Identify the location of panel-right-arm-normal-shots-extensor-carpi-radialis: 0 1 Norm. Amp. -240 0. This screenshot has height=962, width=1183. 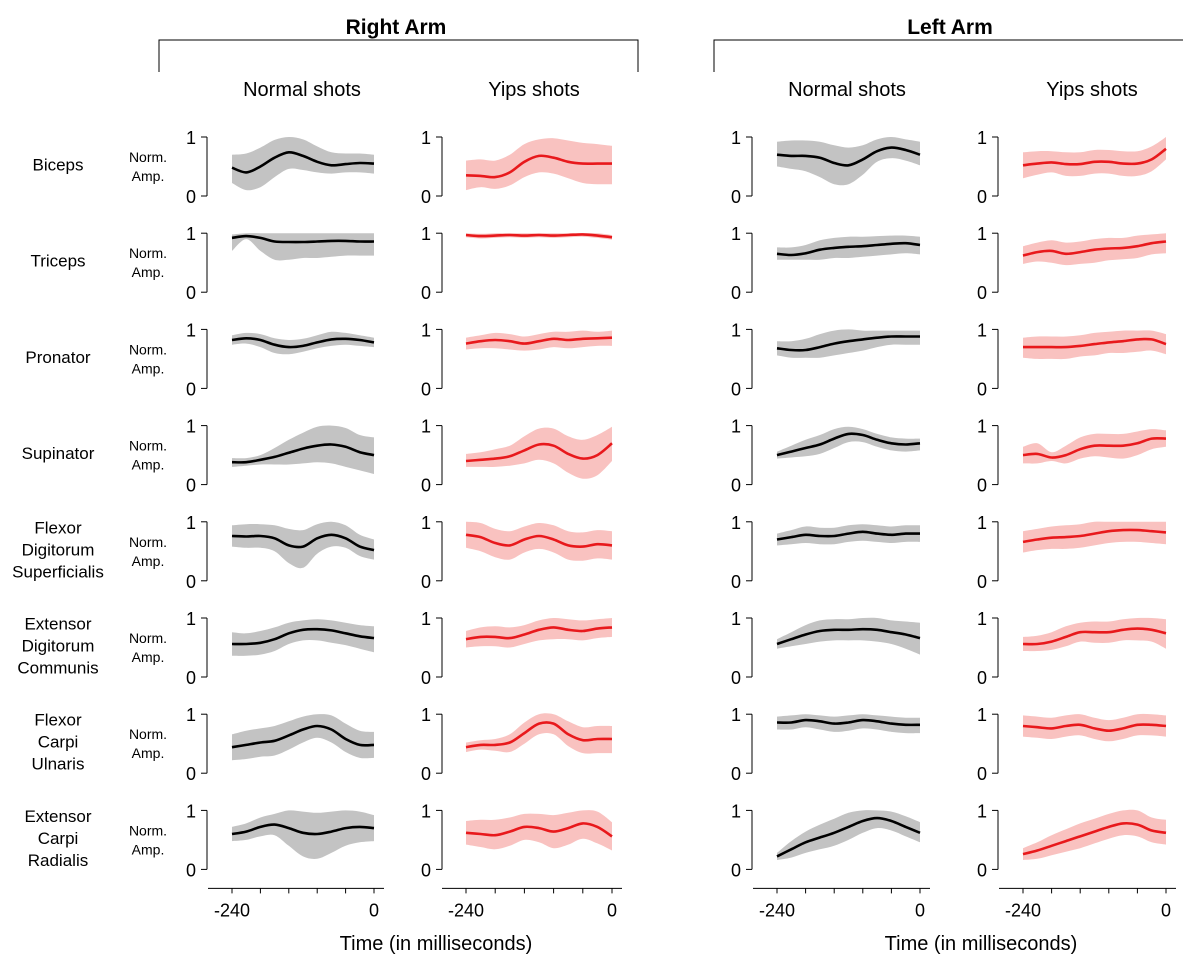
(256, 860).